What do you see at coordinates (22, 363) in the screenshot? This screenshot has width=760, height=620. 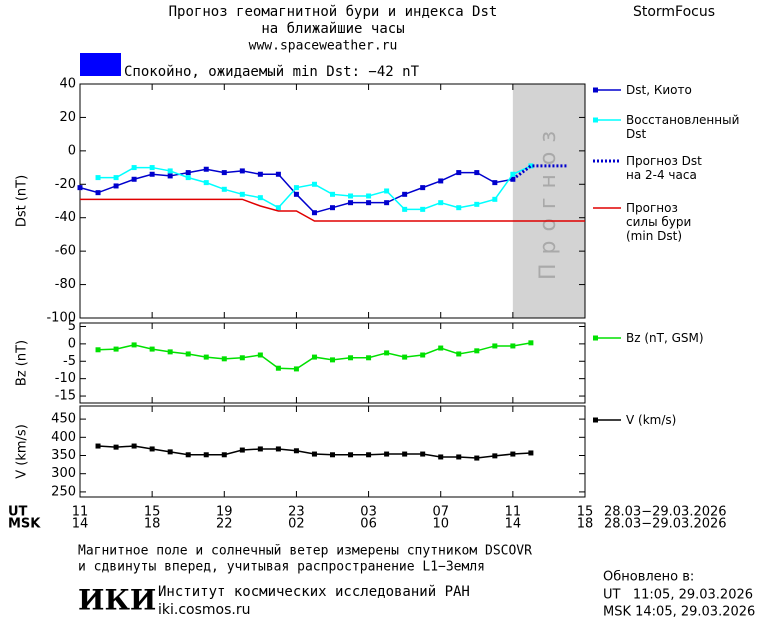 I see `y-axis-label: Bz (nT)` at bounding box center [22, 363].